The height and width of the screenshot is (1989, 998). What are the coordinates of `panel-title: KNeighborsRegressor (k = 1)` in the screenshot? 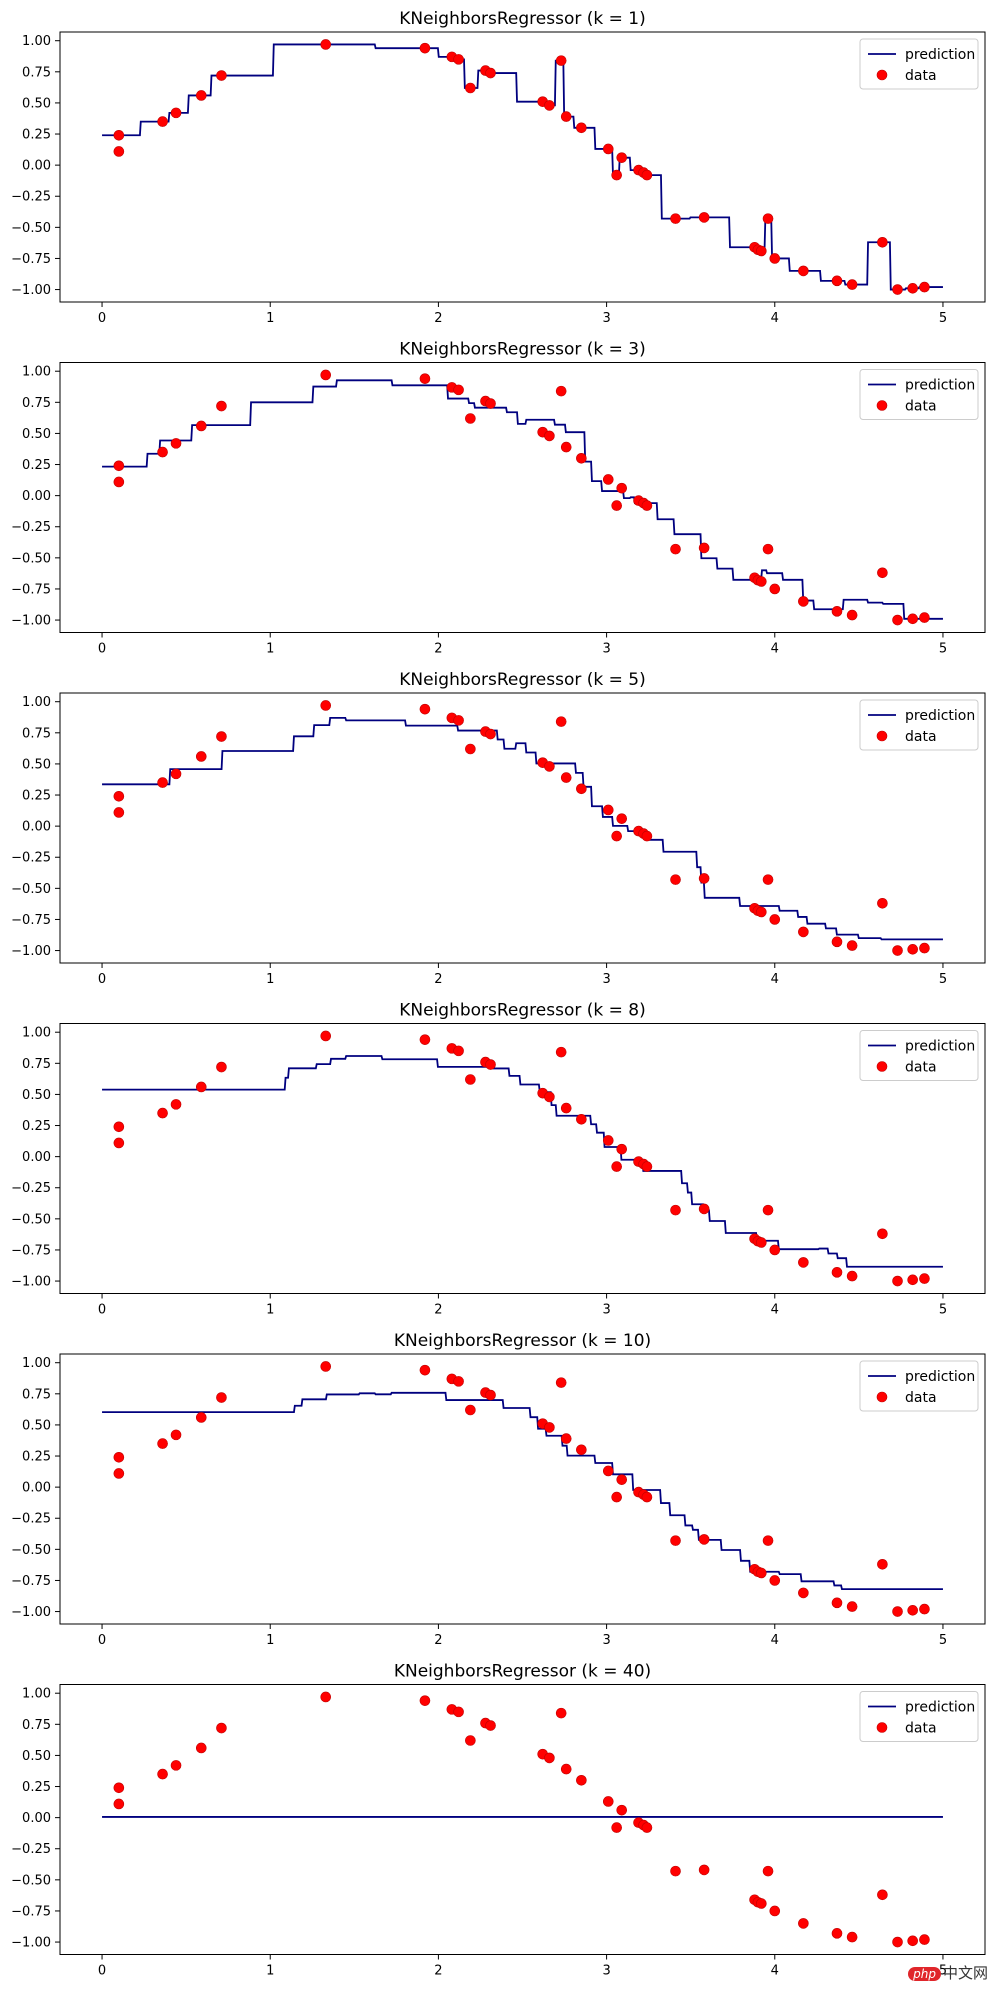 It's located at (522, 19).